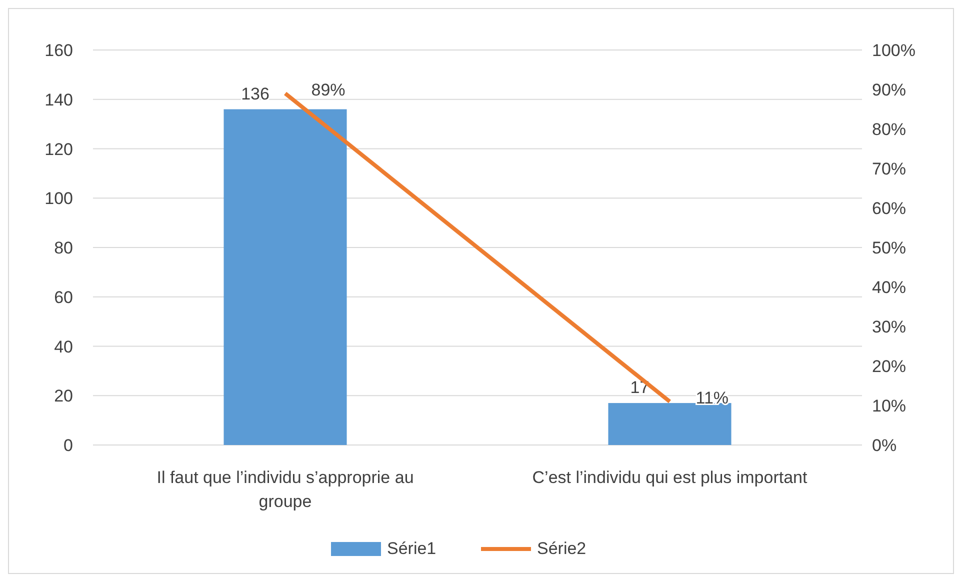 Image resolution: width=962 pixels, height=582 pixels. What do you see at coordinates (889, 248) in the screenshot?
I see `y2-tick-label: 50%` at bounding box center [889, 248].